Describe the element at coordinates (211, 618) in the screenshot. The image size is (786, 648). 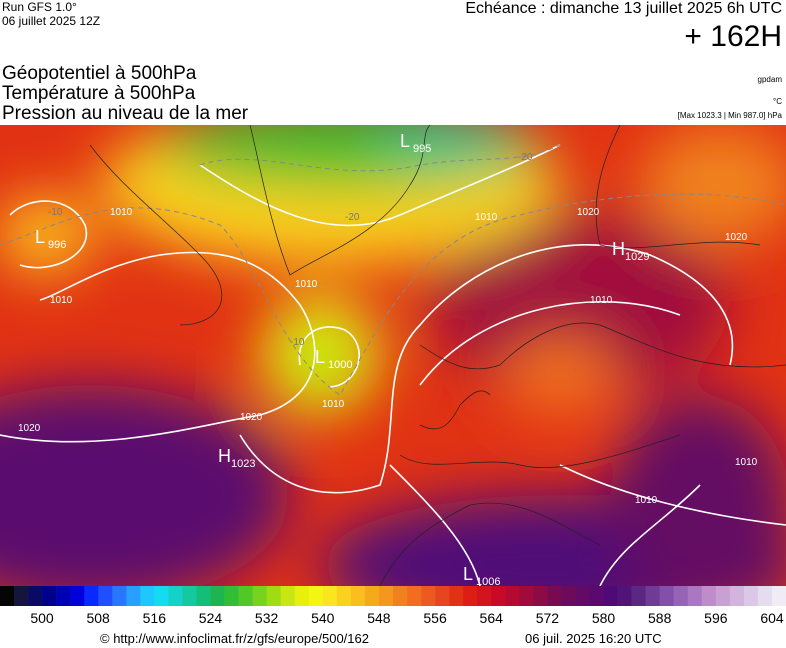
I see `colorbar-tick: 524` at that location.